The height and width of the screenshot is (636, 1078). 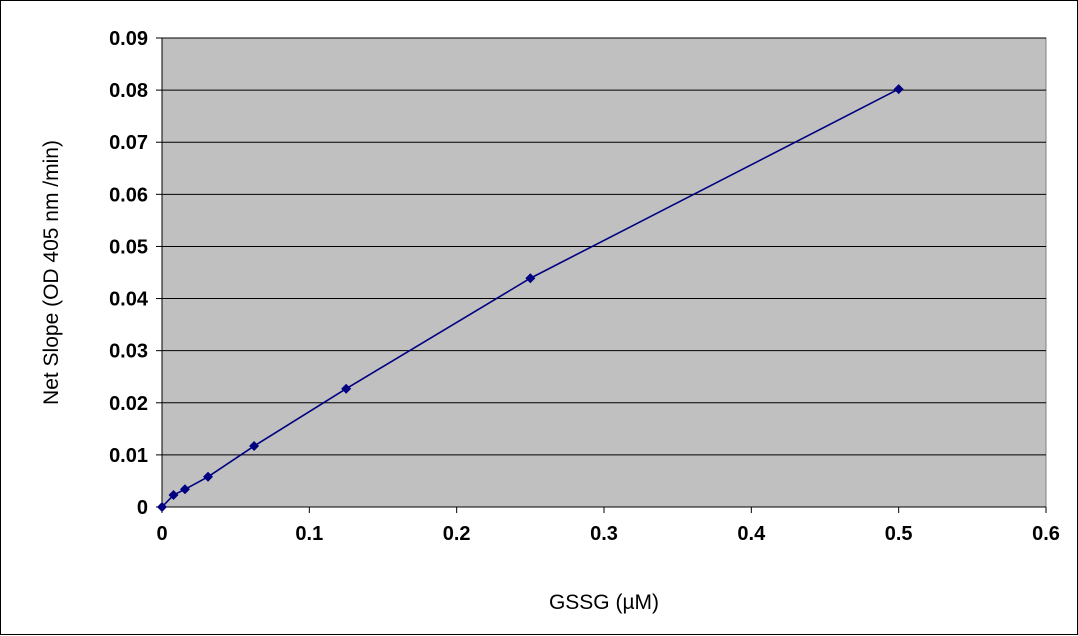 What do you see at coordinates (129, 300) in the screenshot?
I see `y-tick-label: 0.04` at bounding box center [129, 300].